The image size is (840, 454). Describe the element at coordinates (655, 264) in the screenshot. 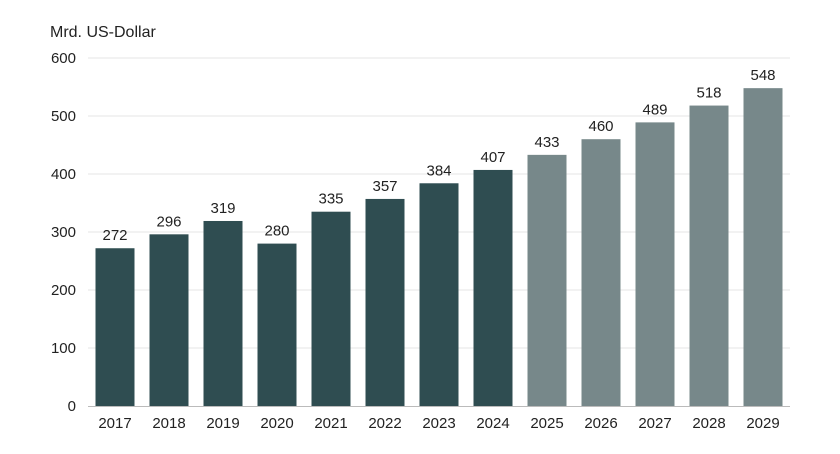

I see `bar-2027` at that location.